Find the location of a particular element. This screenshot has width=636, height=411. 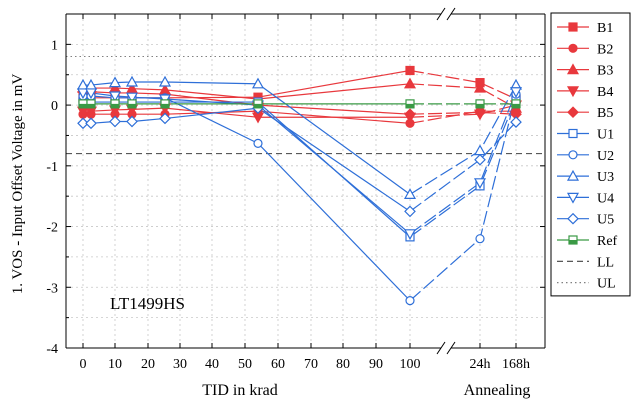

legend-marker-b2 is located at coordinates (573, 48).